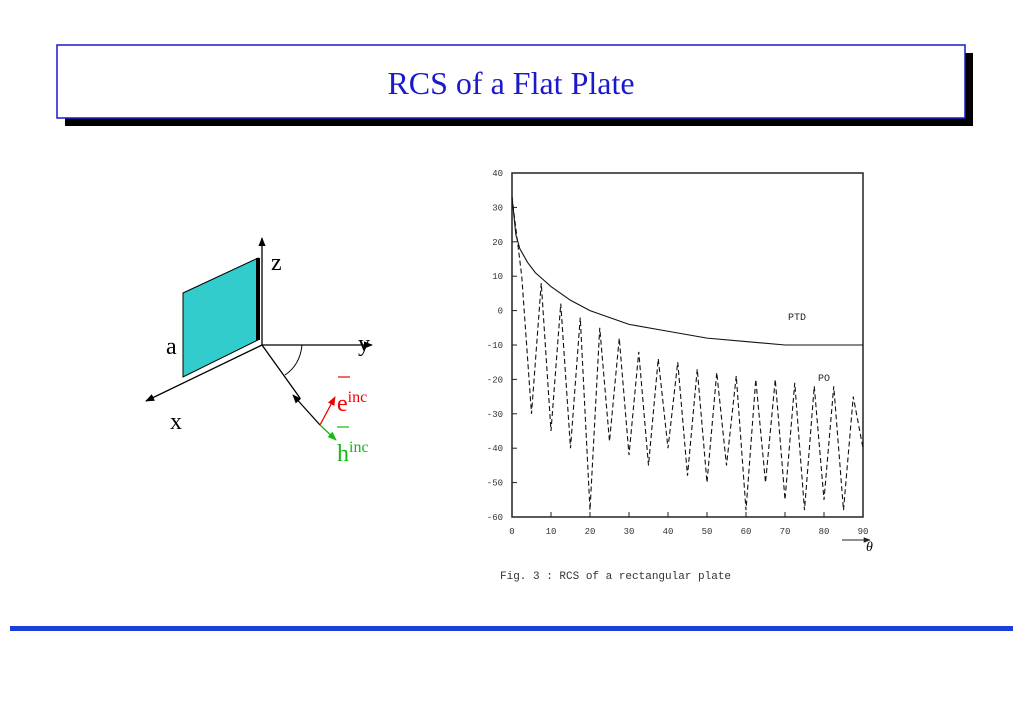  Describe the element at coordinates (495, 380) in the screenshot. I see `y-tick-label: -20` at that location.